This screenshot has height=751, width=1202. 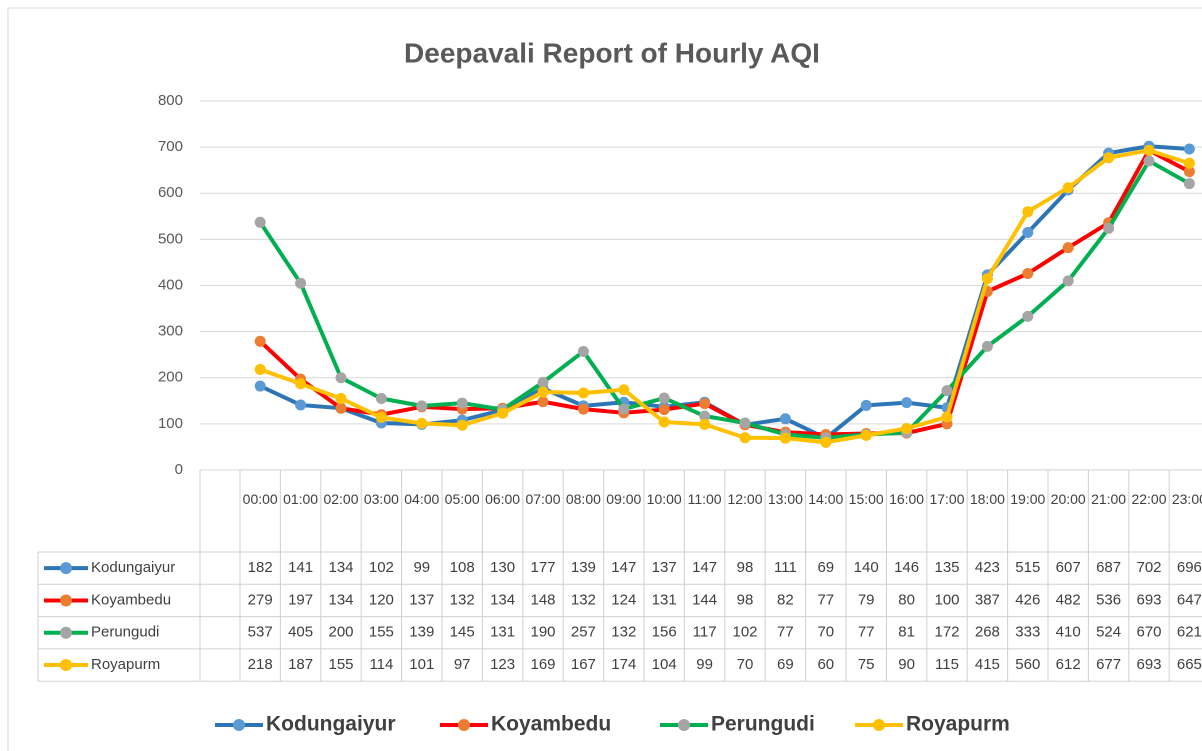 What do you see at coordinates (623, 599) in the screenshot?
I see `table-cell: 124` at bounding box center [623, 599].